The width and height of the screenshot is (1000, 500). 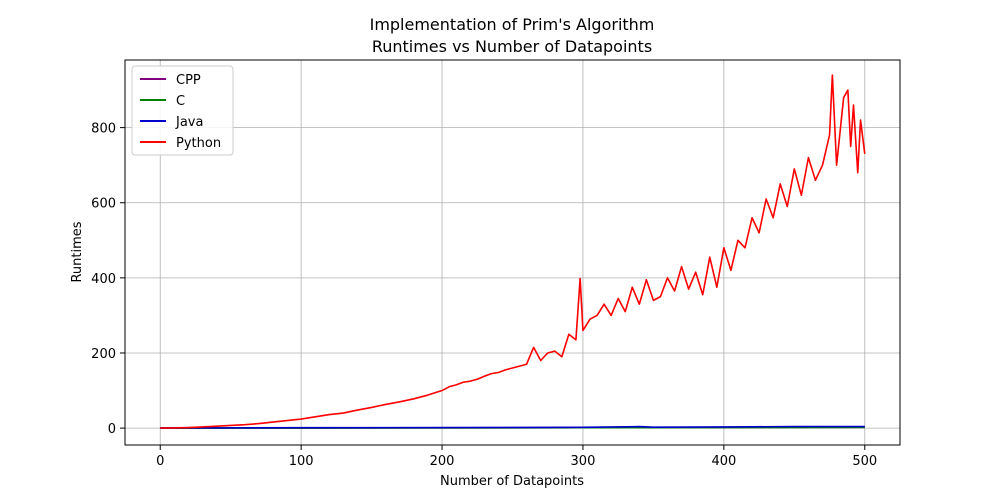 I want to click on x-tick-label: 100, so click(x=301, y=461).